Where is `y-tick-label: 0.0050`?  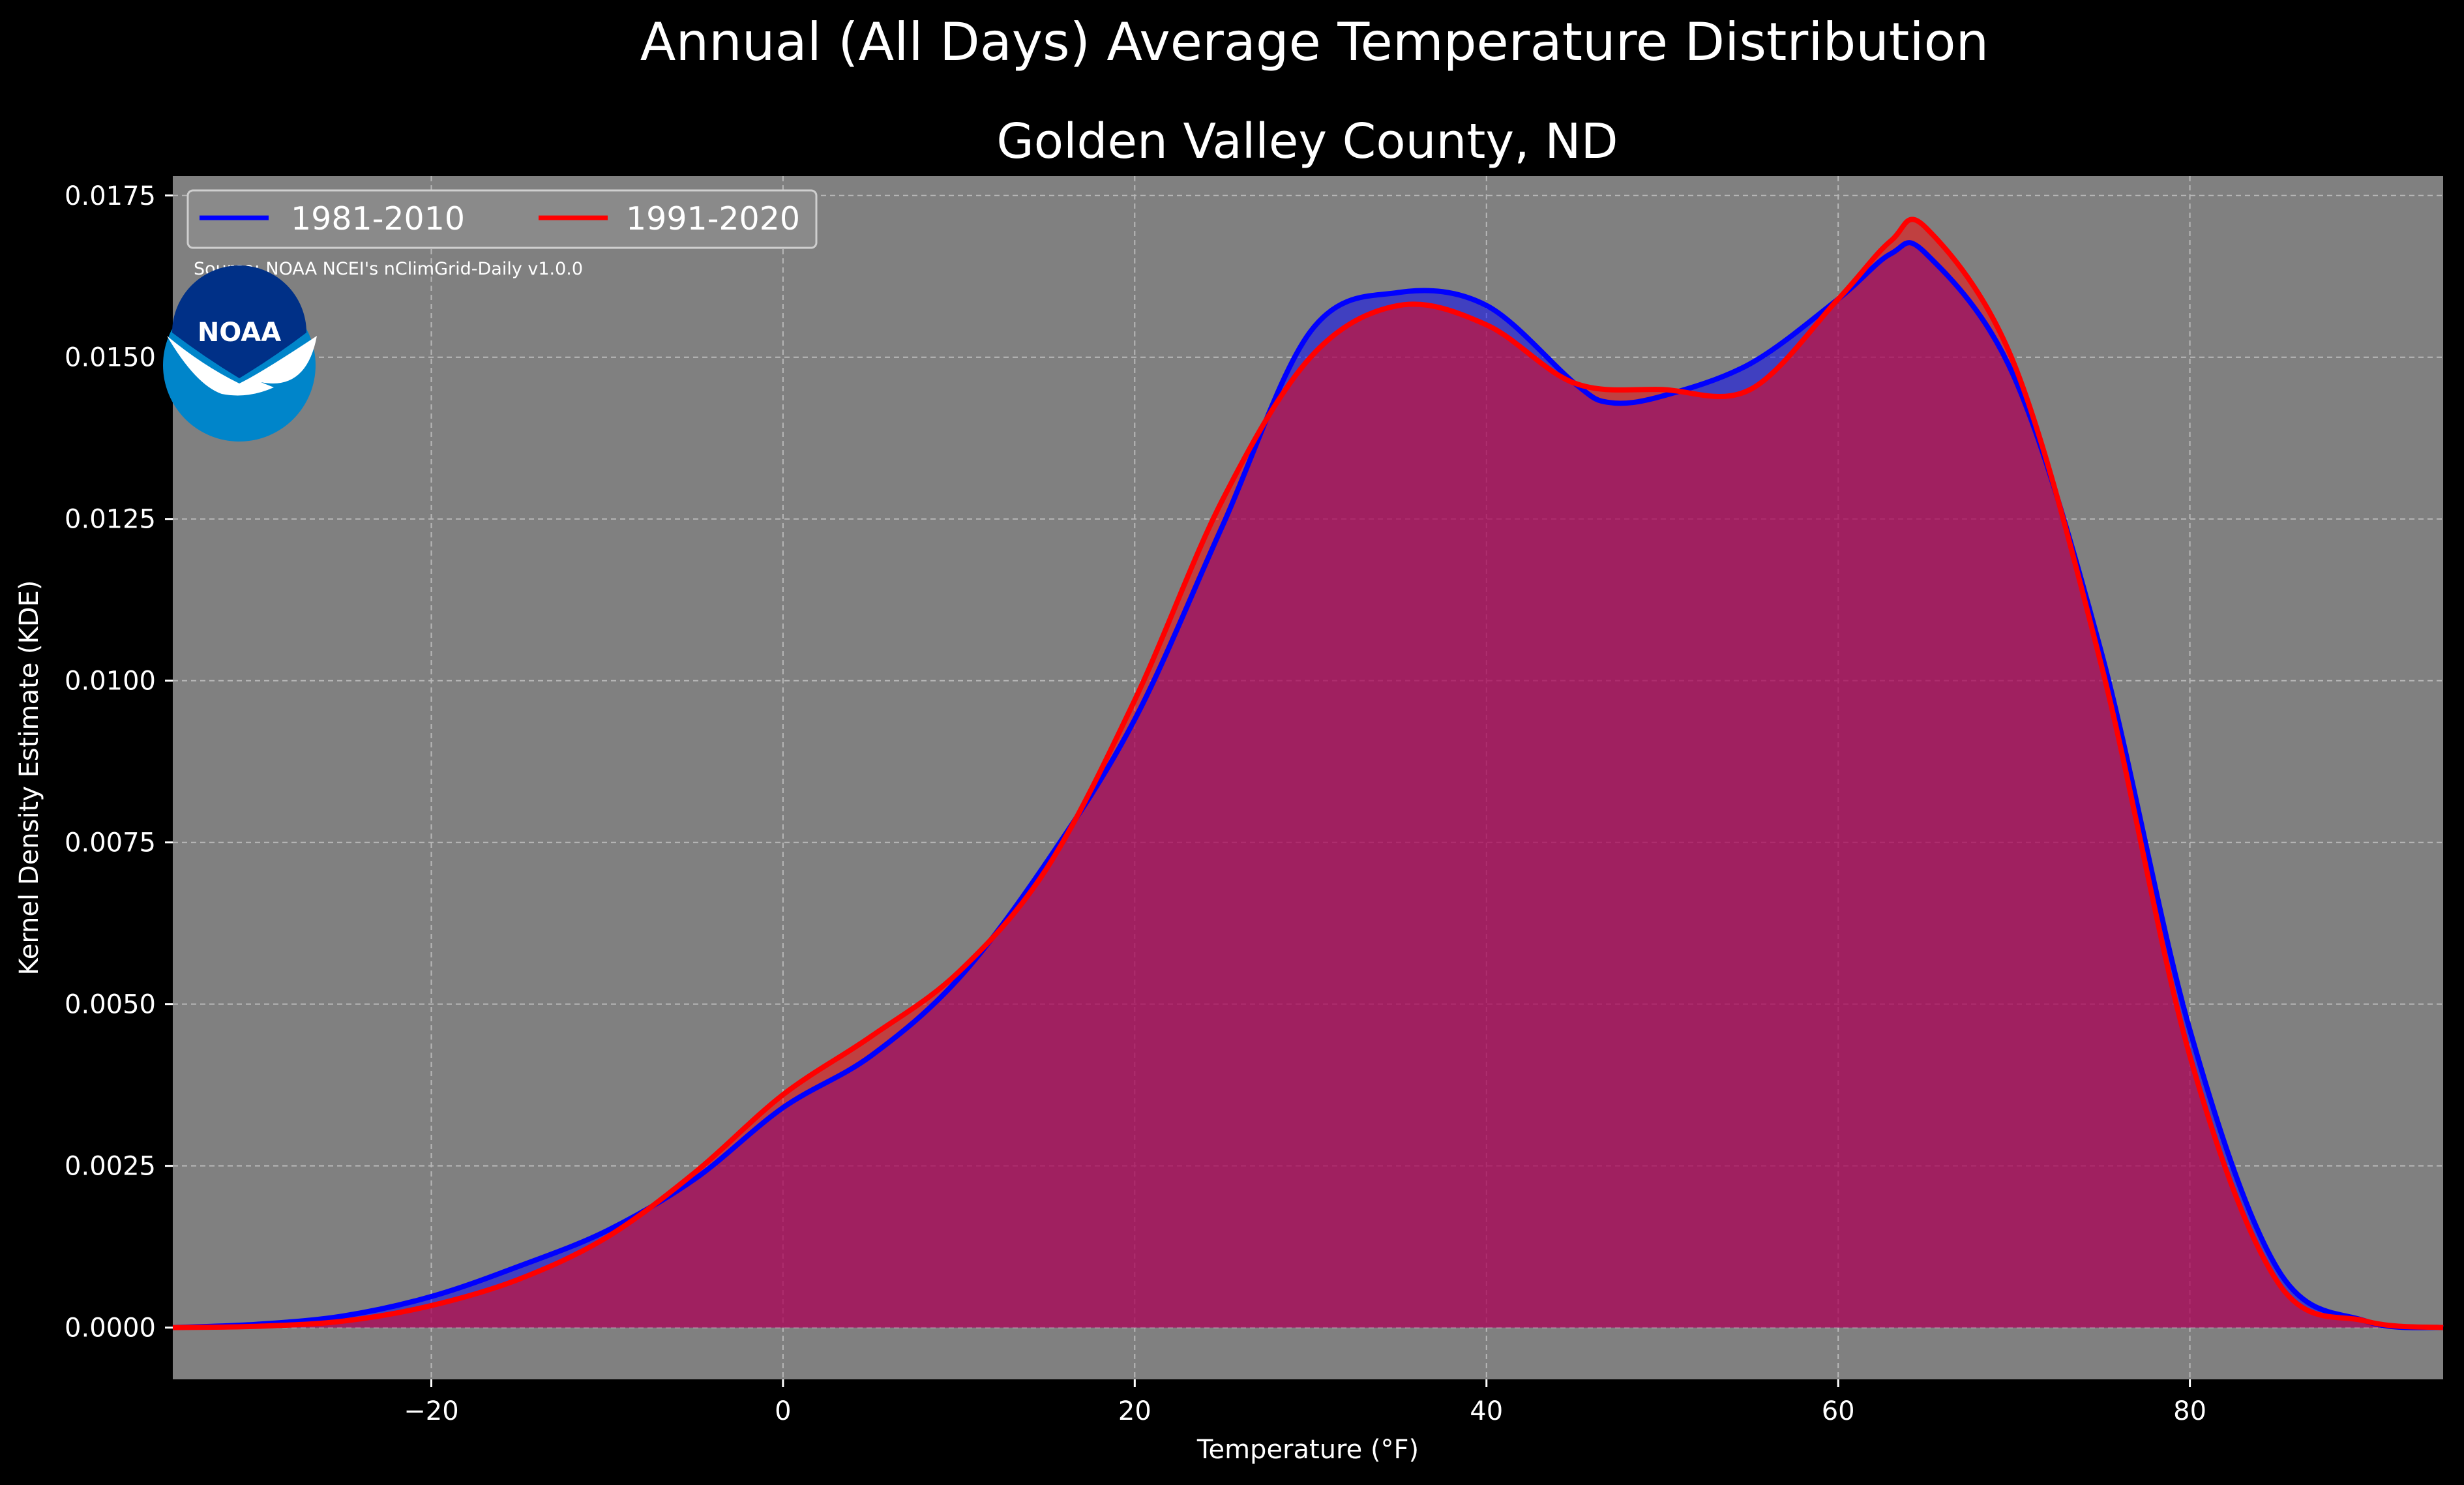 y-tick-label: 0.0050 is located at coordinates (110, 1005).